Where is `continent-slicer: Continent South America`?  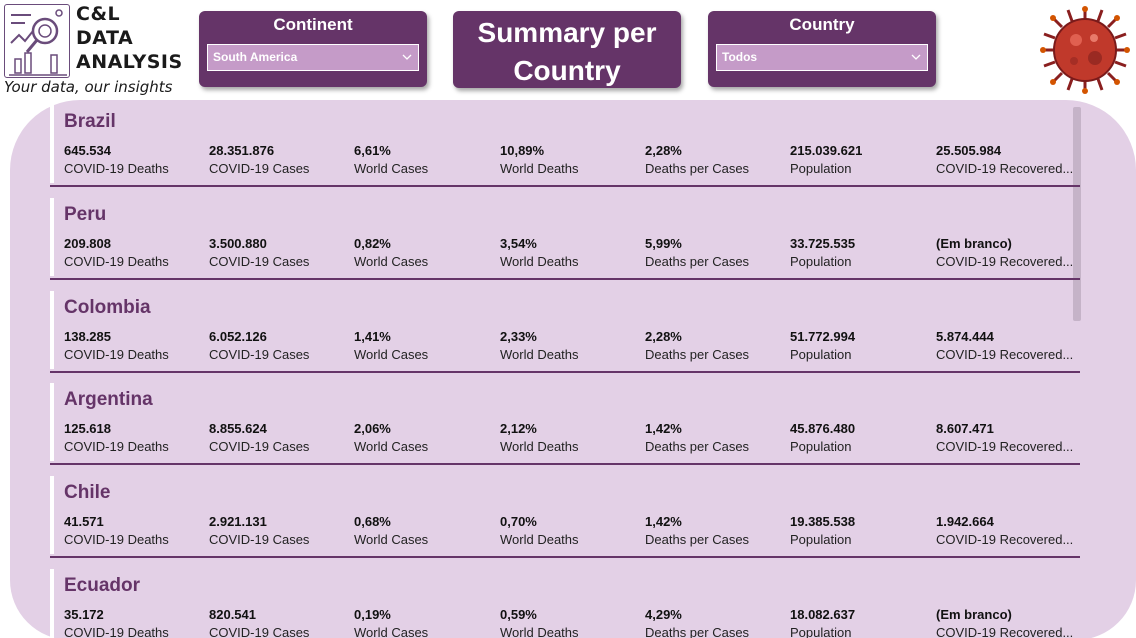
continent-slicer: Continent South America is located at coordinates (313, 49).